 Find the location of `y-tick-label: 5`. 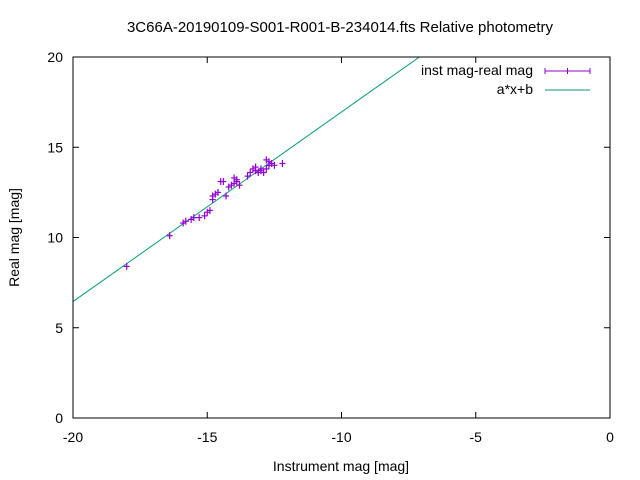

y-tick-label: 5 is located at coordinates (59, 328).